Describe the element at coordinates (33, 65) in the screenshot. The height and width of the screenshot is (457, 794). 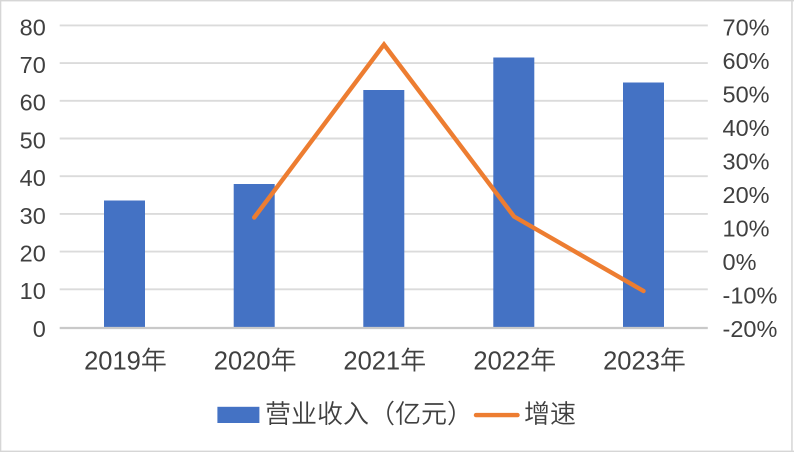
I see `svg-text: 70` at that location.